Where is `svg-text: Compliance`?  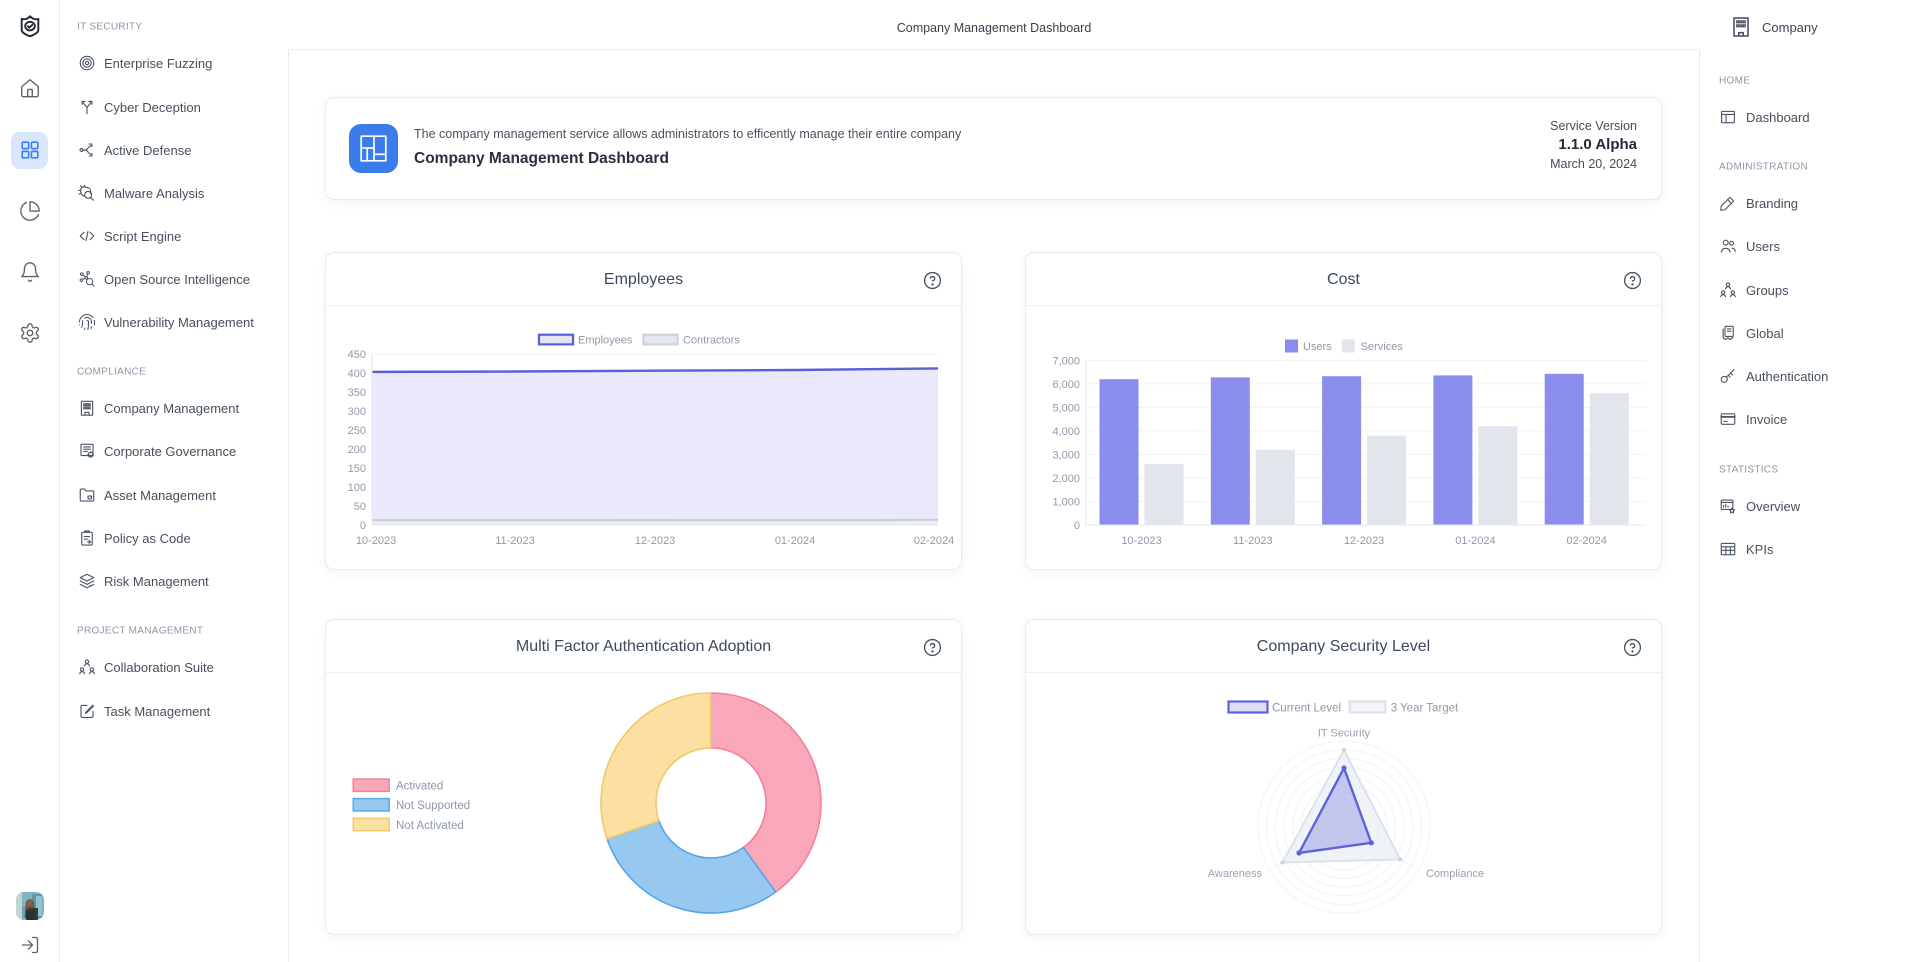 svg-text: Compliance is located at coordinates (1455, 874).